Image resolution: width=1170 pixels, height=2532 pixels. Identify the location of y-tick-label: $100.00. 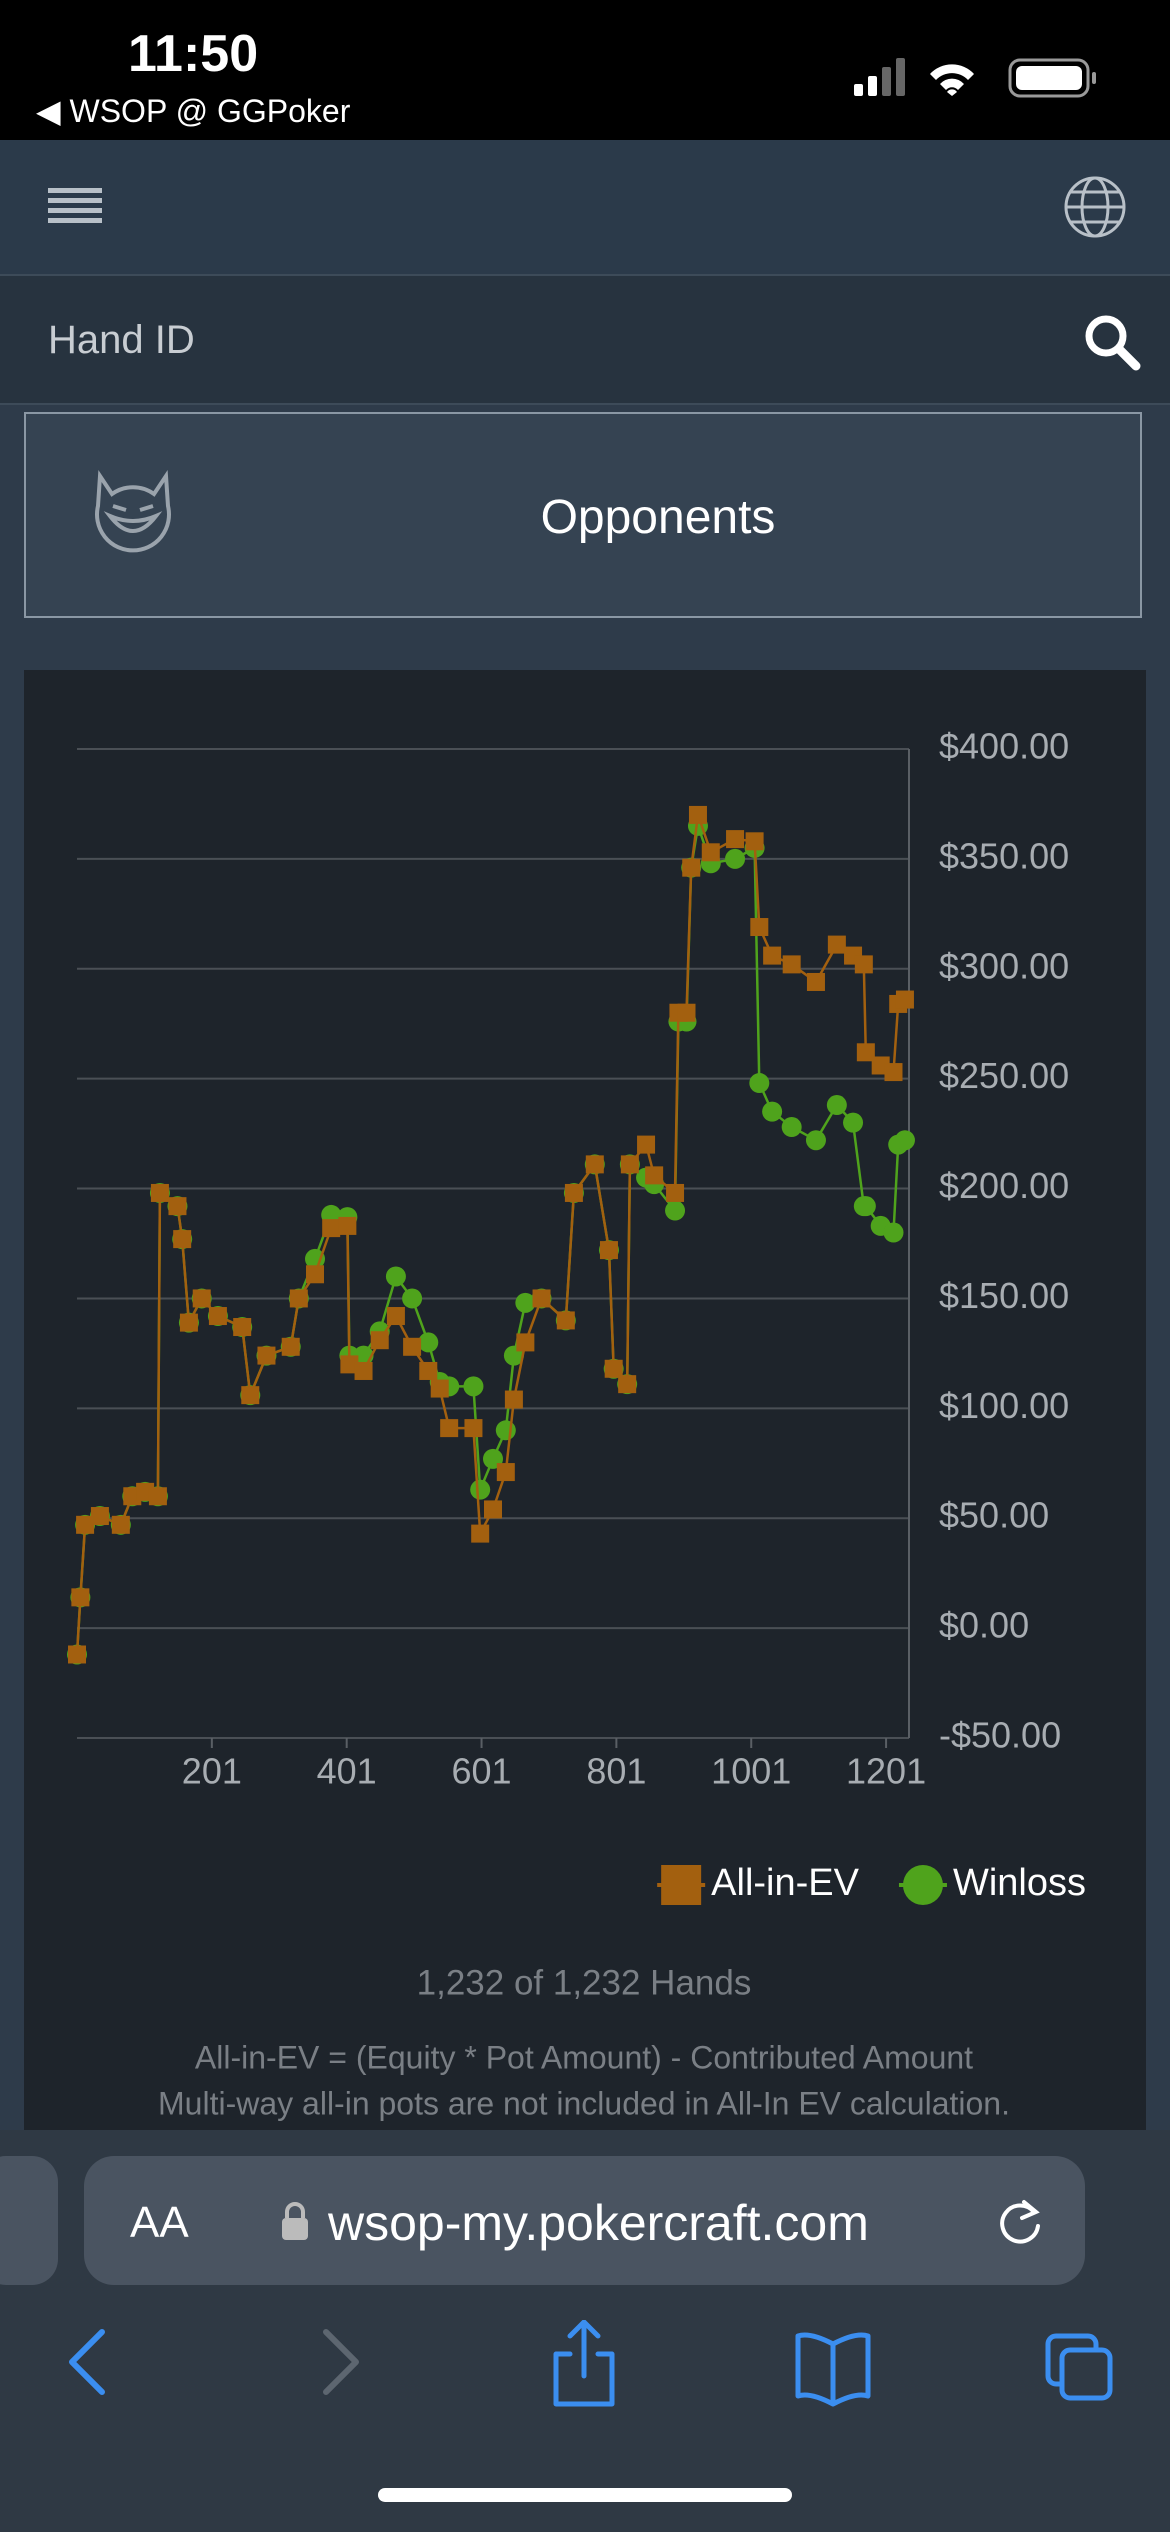
(1004, 1405).